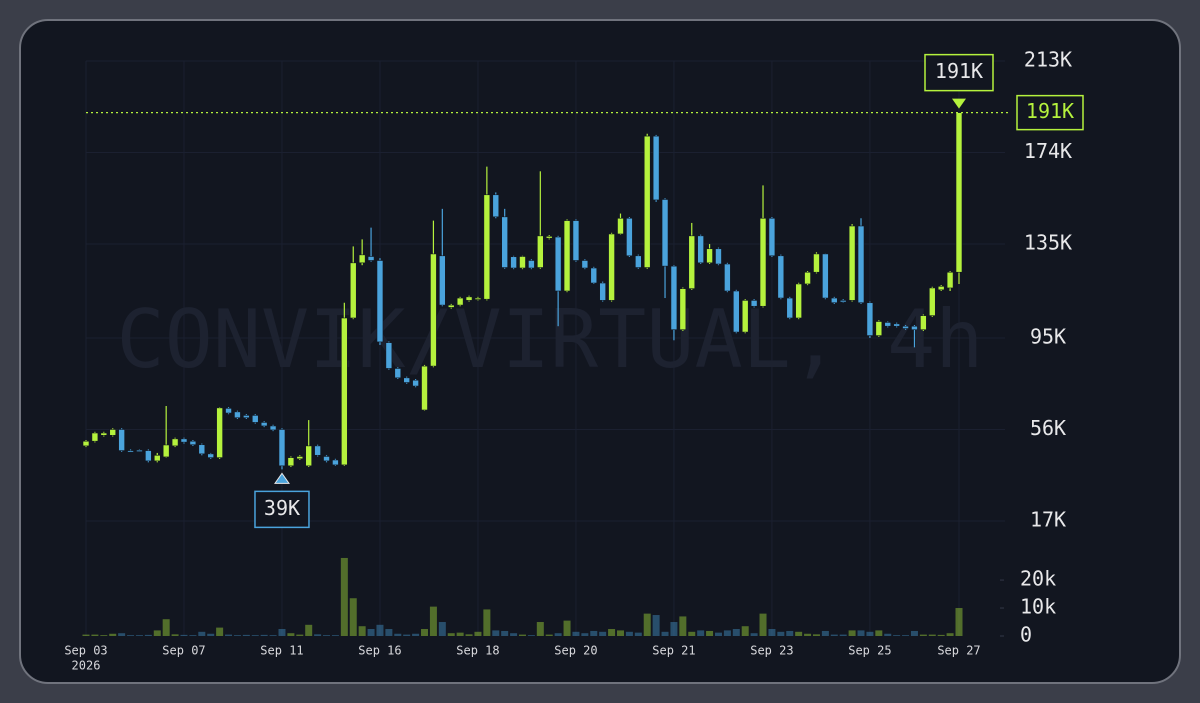 This screenshot has width=1200, height=703. What do you see at coordinates (282, 478) in the screenshot?
I see `min-marker` at bounding box center [282, 478].